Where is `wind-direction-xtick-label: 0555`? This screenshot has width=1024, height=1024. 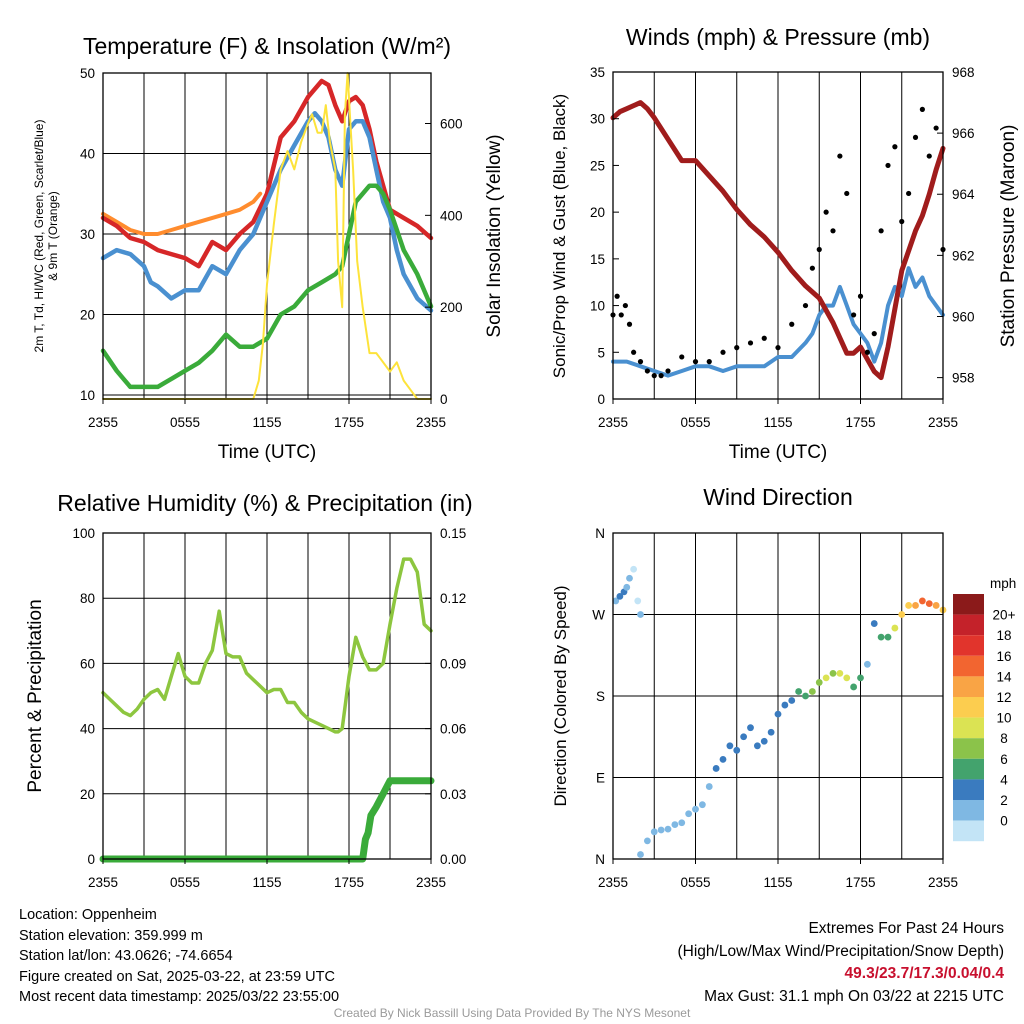
wind-direction-xtick-label: 0555 is located at coordinates (695, 882).